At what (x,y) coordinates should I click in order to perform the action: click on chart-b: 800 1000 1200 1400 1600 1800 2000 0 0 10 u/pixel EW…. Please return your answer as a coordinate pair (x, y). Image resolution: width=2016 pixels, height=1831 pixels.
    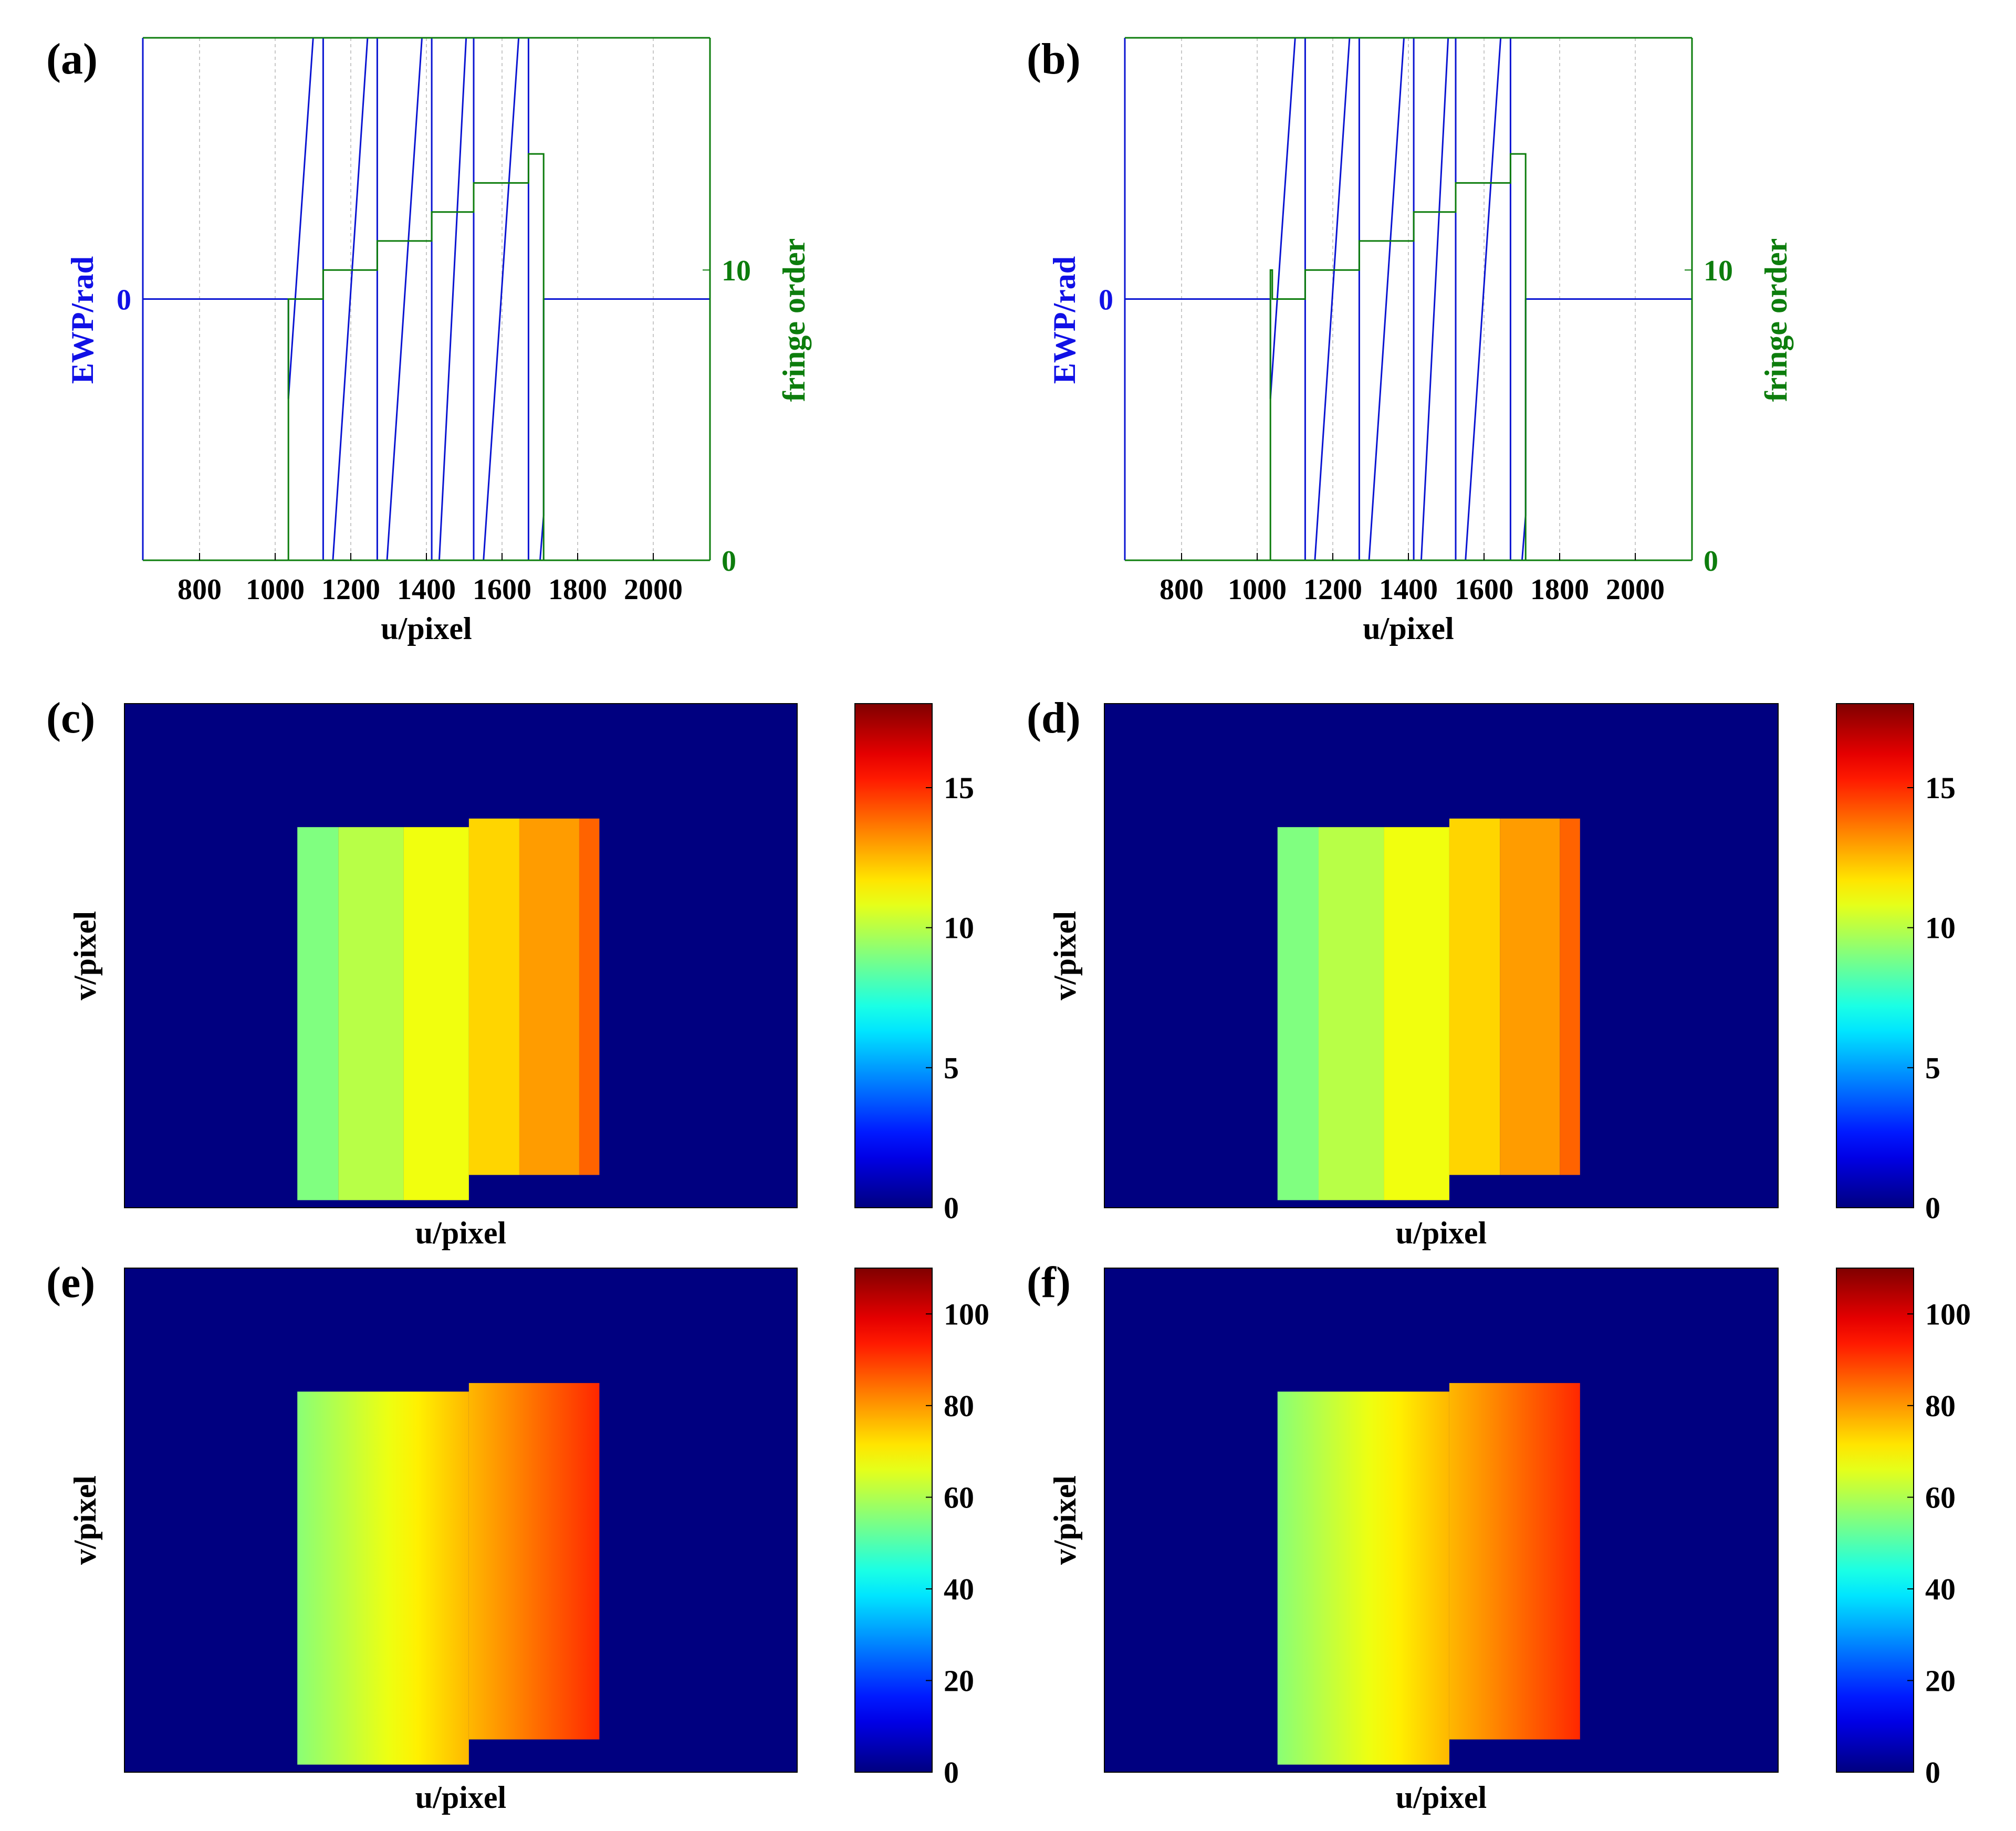
    Looking at the image, I should click on (1410, 340).